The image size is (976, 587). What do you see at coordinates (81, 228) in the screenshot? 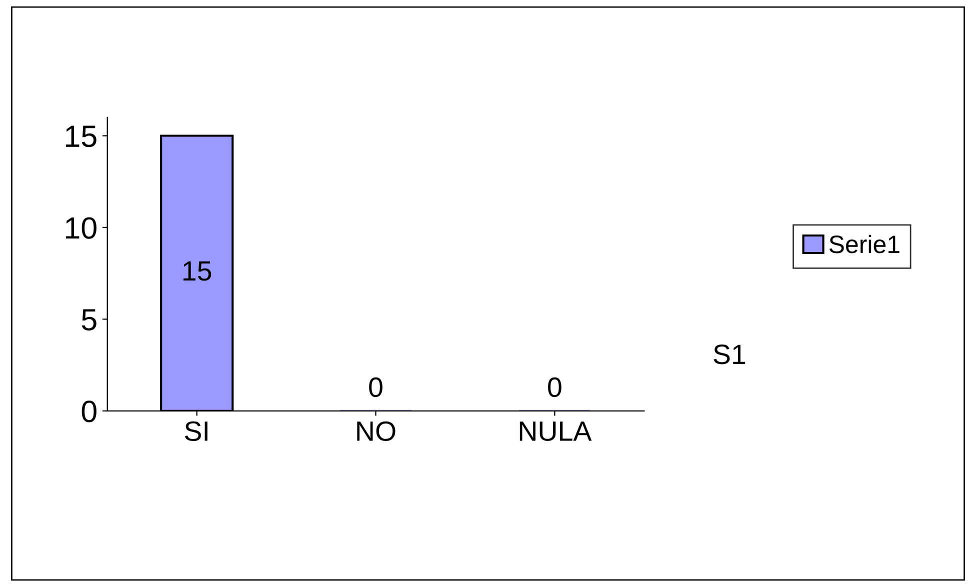
I see `y-tick-label: 10` at bounding box center [81, 228].